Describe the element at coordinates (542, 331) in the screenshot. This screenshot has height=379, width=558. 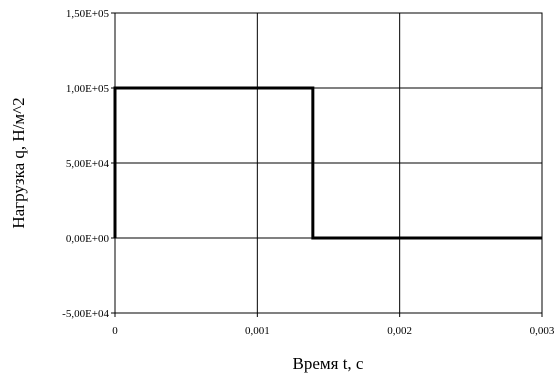
I see `x-tick-label: 0,003` at that location.